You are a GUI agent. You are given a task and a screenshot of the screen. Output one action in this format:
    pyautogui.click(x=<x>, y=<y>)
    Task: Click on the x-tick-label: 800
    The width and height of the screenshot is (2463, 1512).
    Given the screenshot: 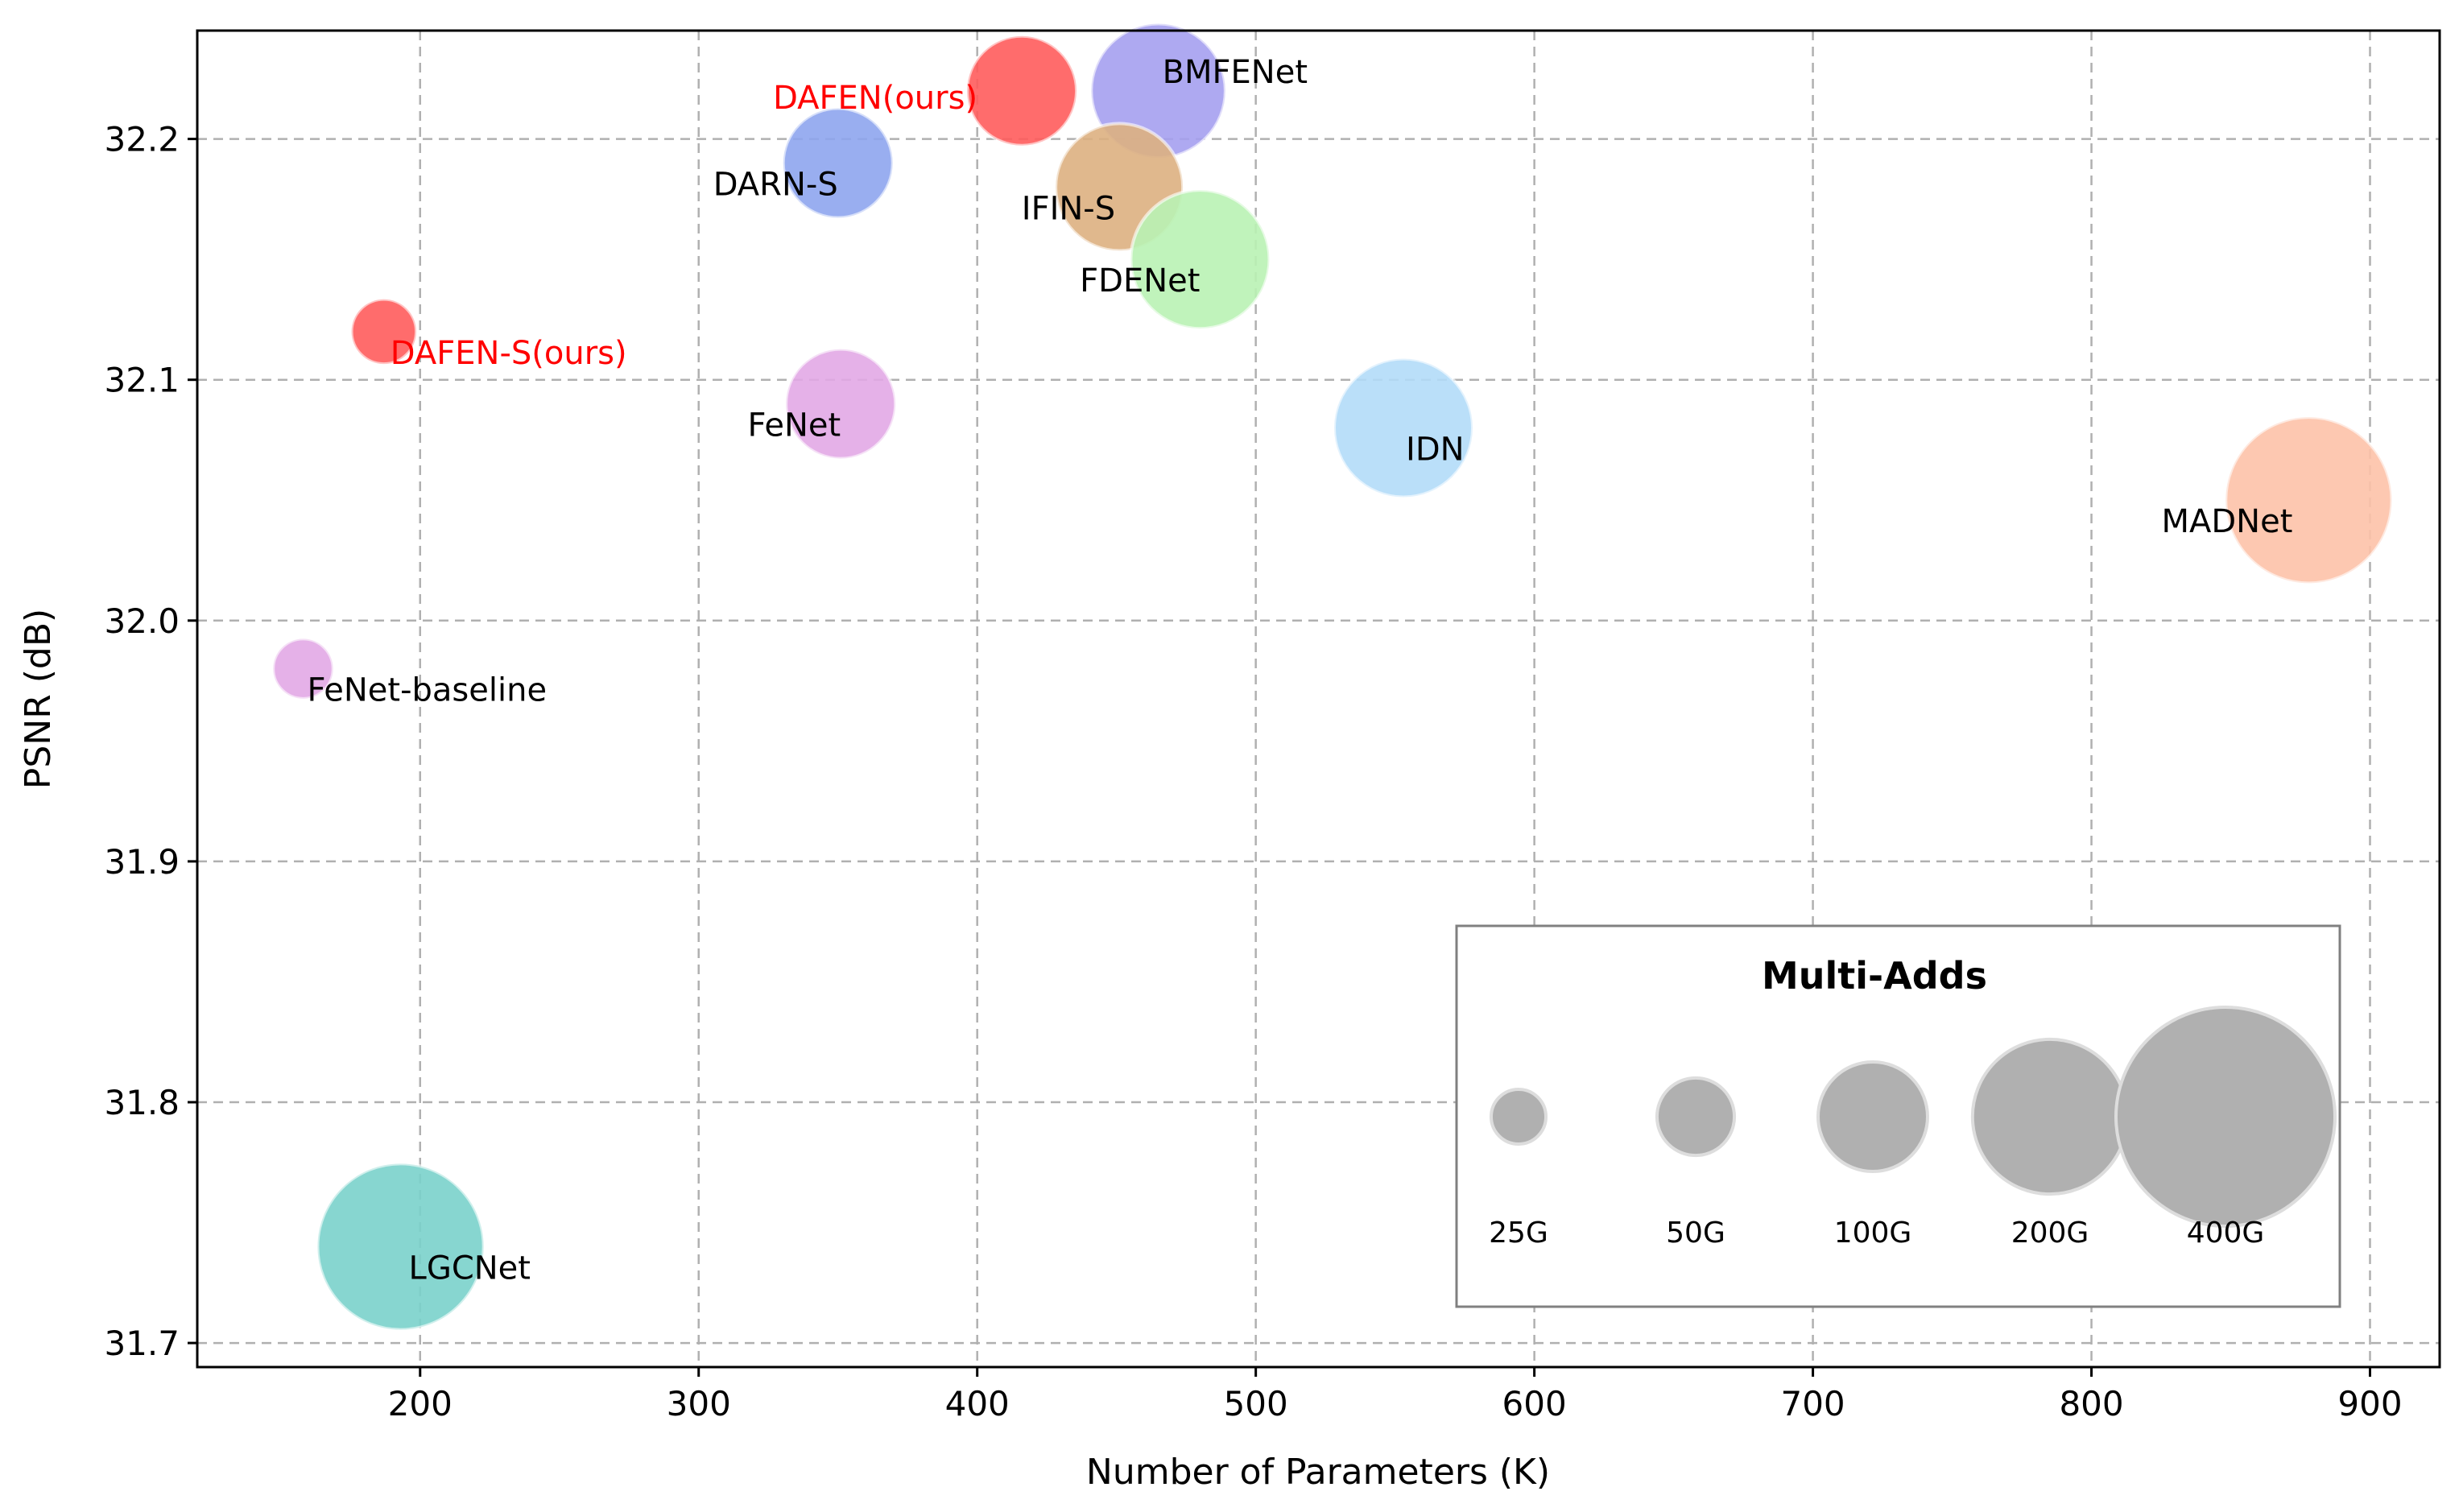 What is the action you would take?
    pyautogui.click(x=2091, y=1403)
    